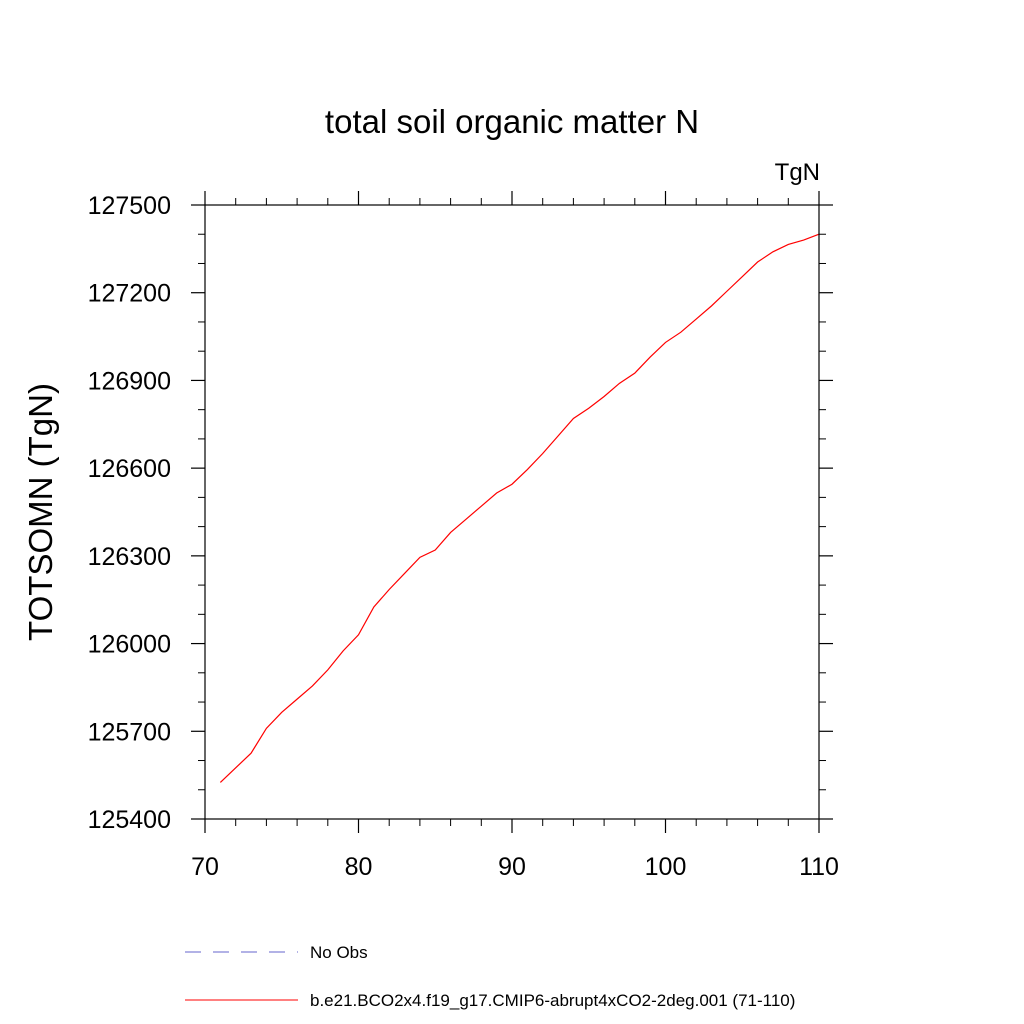 The width and height of the screenshot is (1024, 1024). What do you see at coordinates (512, 867) in the screenshot?
I see `x-tick-label: 90` at bounding box center [512, 867].